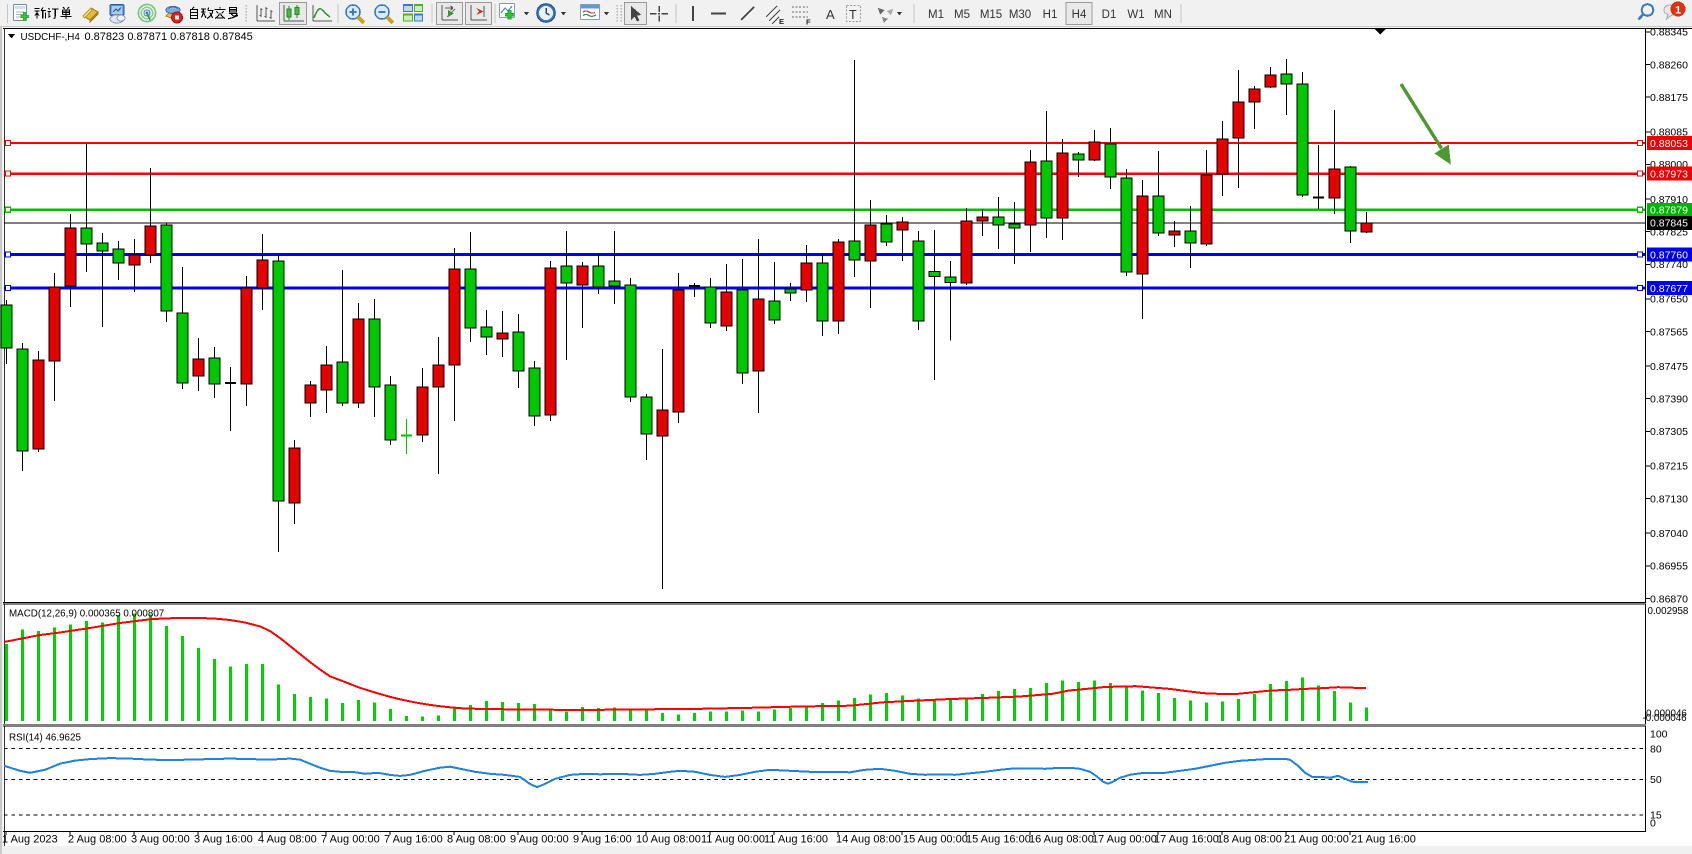  What do you see at coordinates (86, 614) in the screenshot?
I see `svg-text:MACD(12,26,9) 0.000365 0.00080: MACD(12,26,9) 0.000365 0.000807` at bounding box center [86, 614].